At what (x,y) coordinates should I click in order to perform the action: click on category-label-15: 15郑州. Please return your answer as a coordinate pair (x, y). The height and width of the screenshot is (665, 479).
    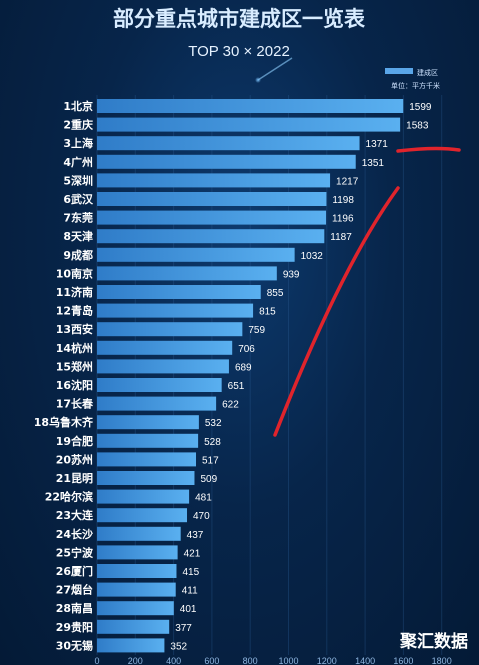
    Looking at the image, I should click on (74, 366).